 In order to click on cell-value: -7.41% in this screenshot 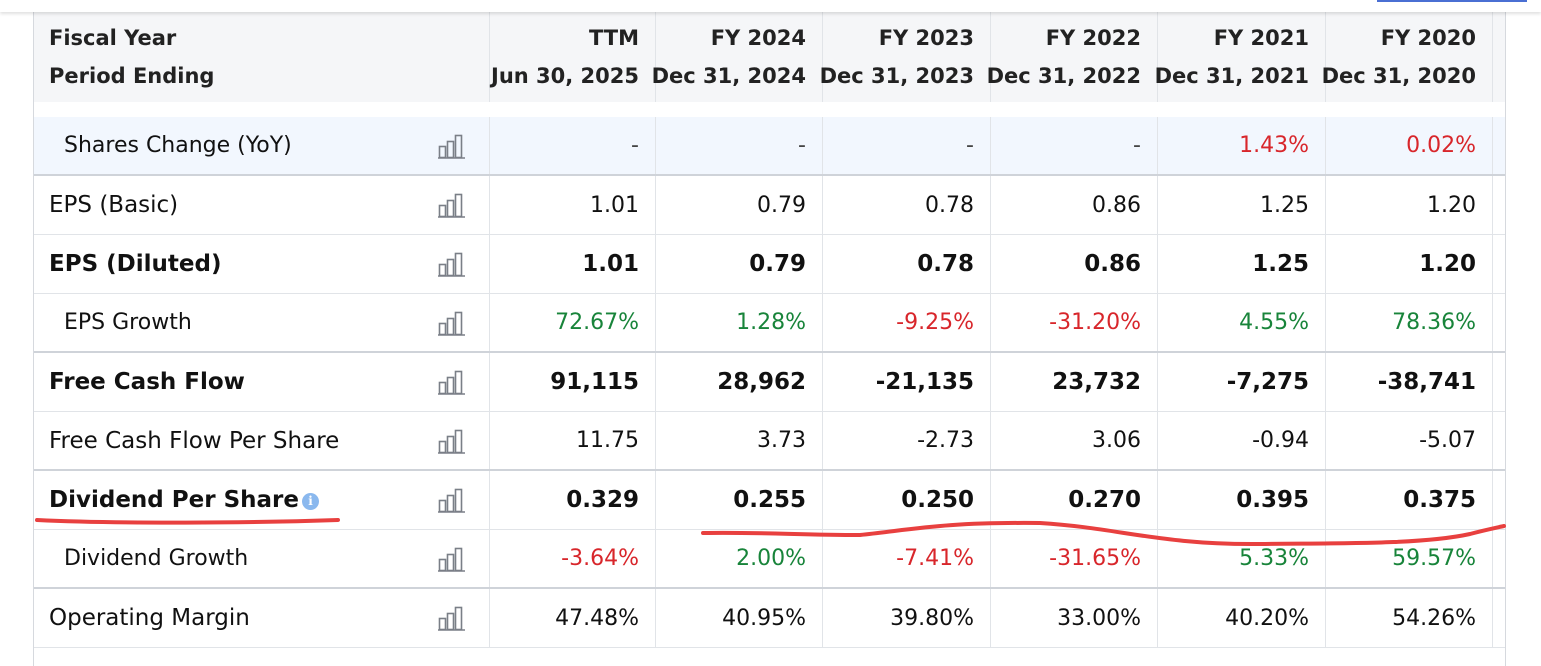, I will do `click(935, 558)`.